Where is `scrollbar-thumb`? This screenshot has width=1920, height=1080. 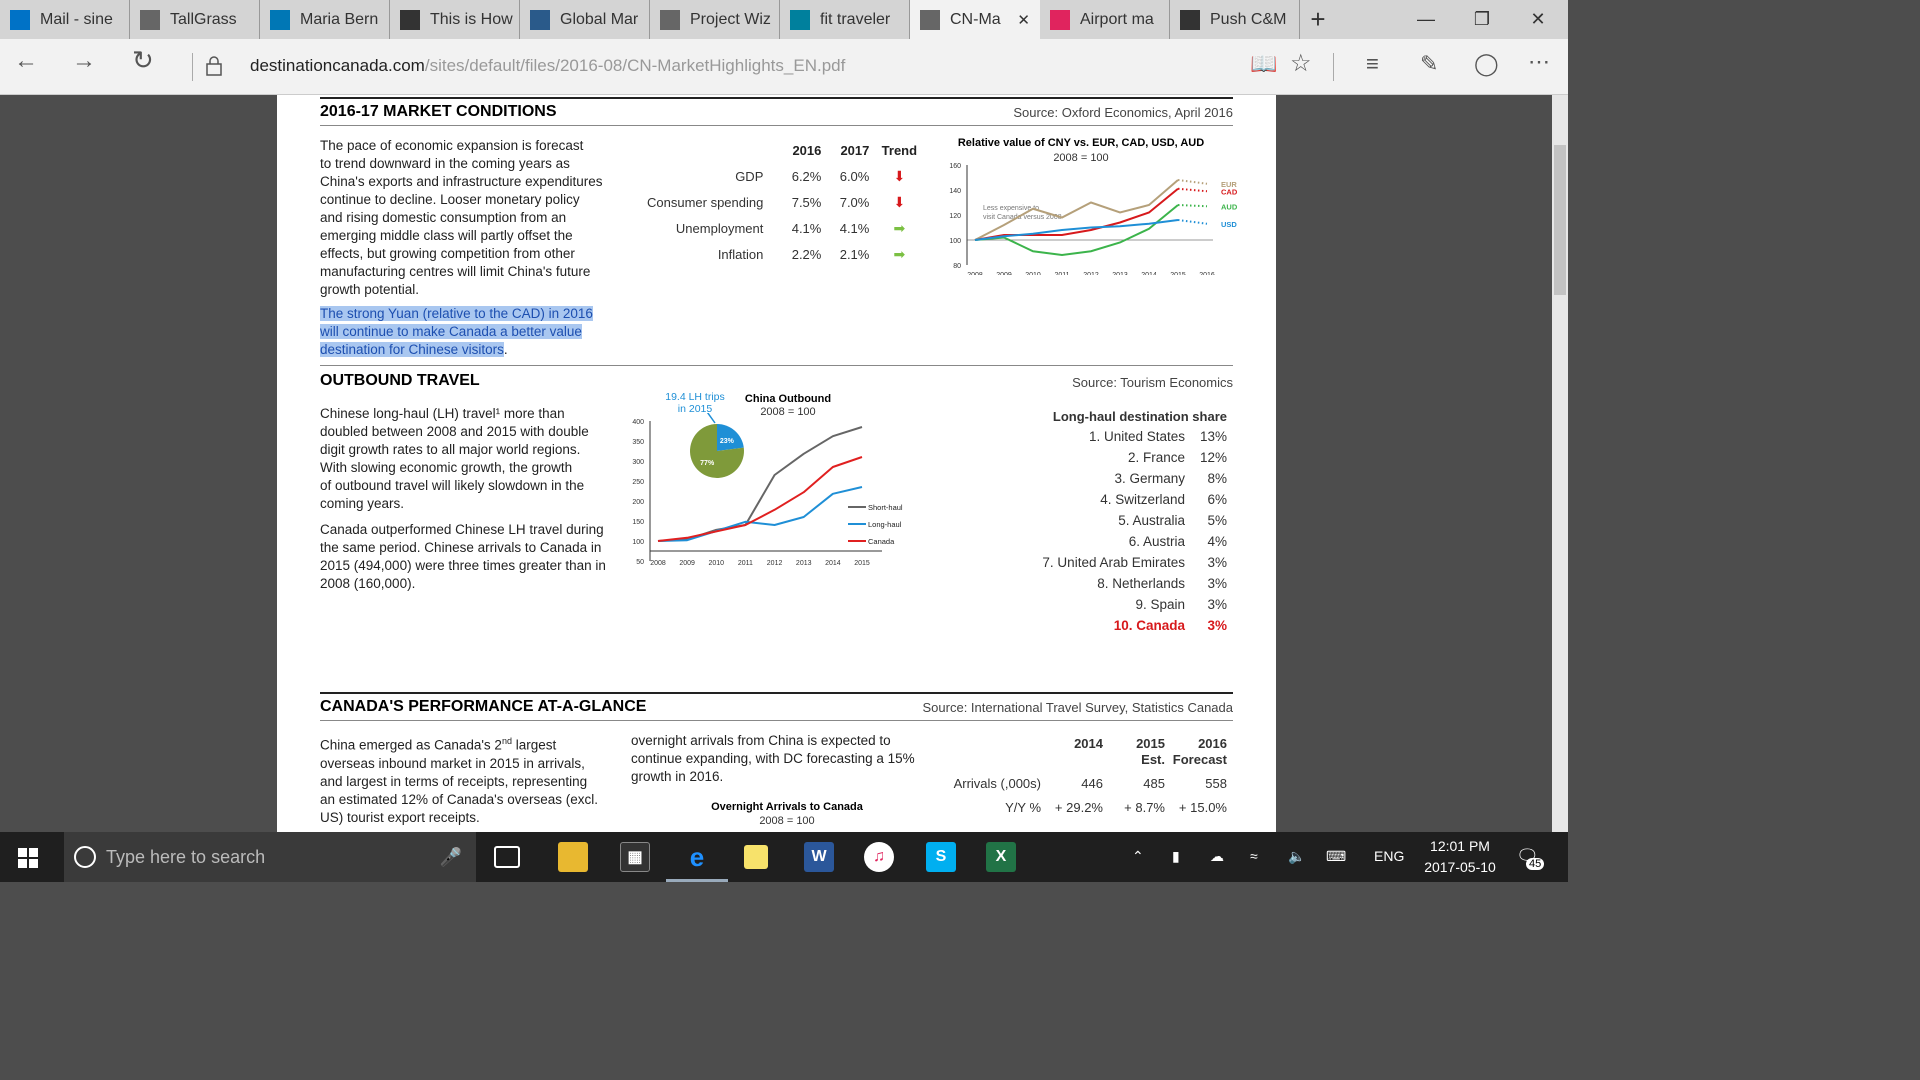 scrollbar-thumb is located at coordinates (1560, 220).